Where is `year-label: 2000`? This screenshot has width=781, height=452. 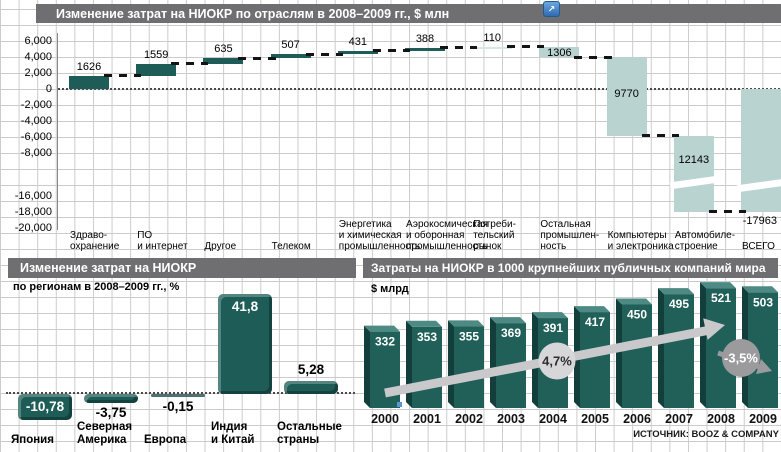 year-label: 2000 is located at coordinates (385, 419).